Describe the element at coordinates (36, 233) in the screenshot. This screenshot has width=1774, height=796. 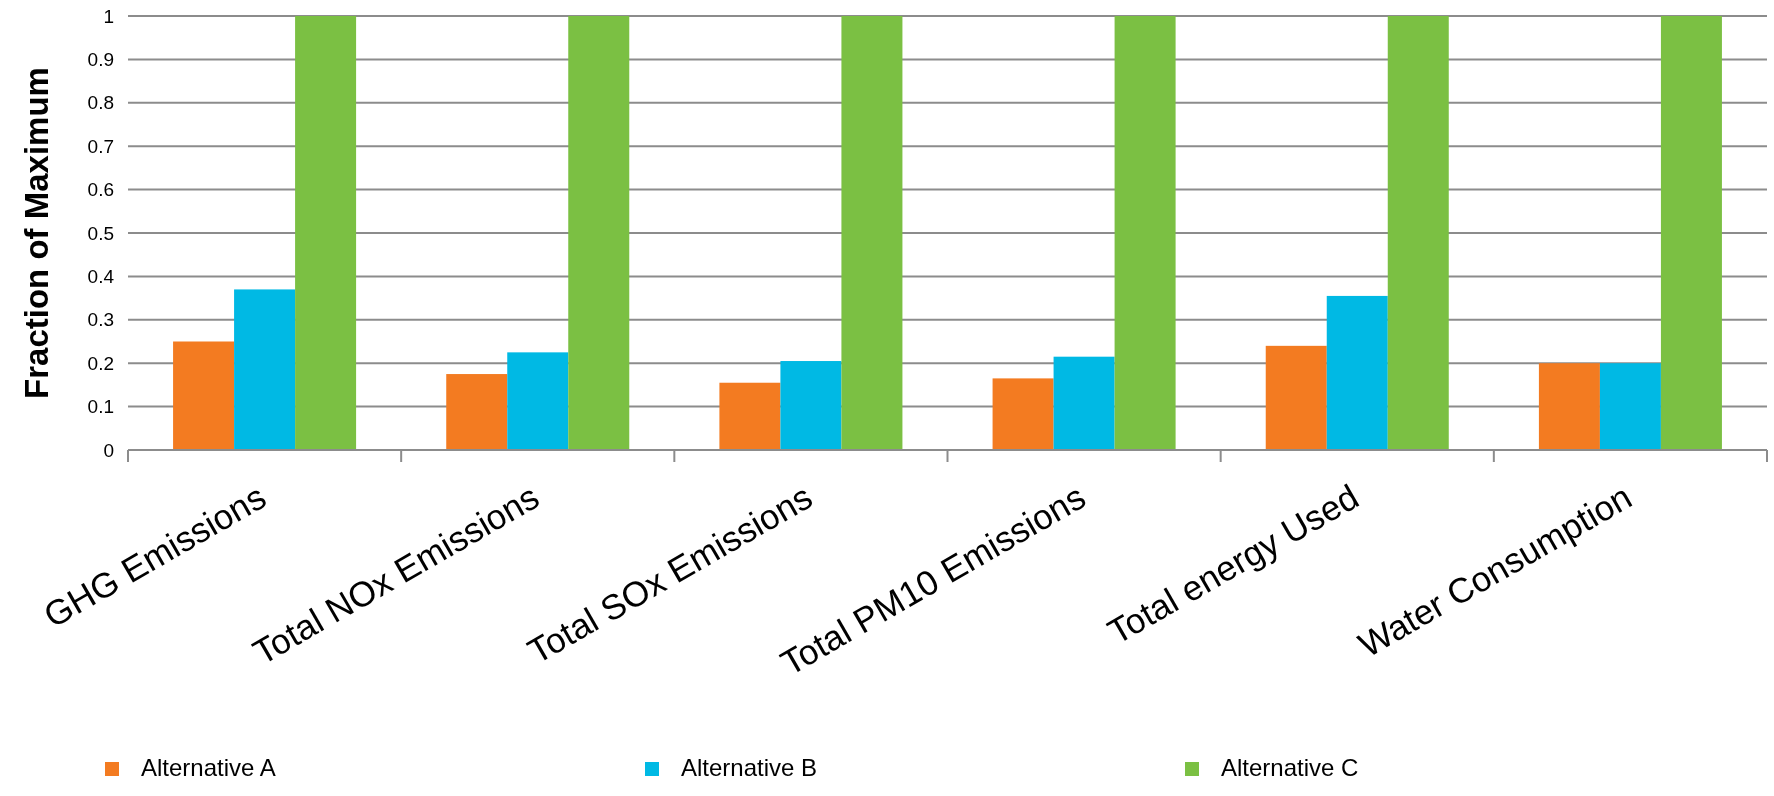
I see `y-axis-title: Fraction of Maximum` at that location.